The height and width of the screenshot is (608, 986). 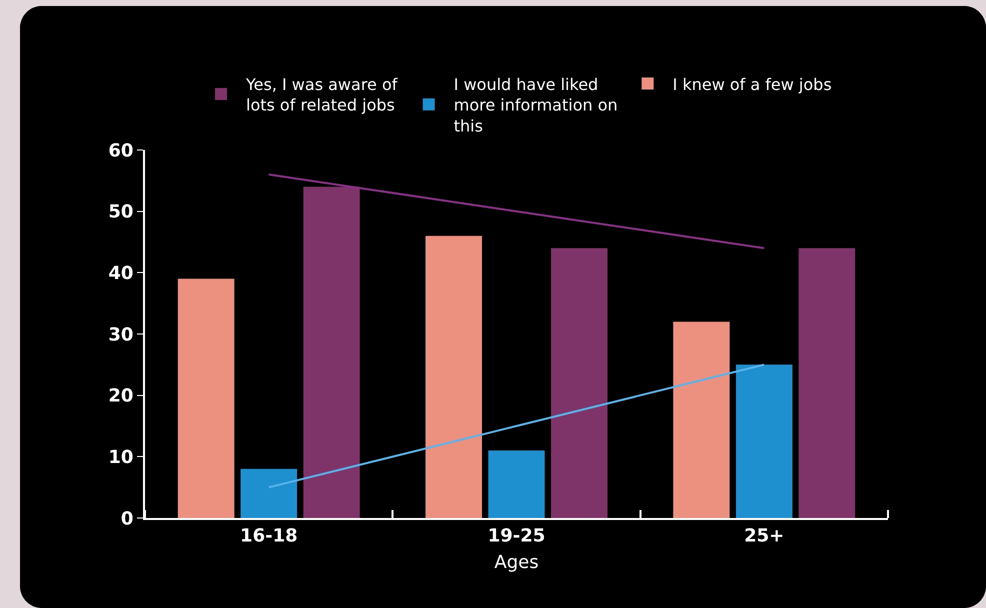 I want to click on y-tick-label: 40, so click(x=121, y=273).